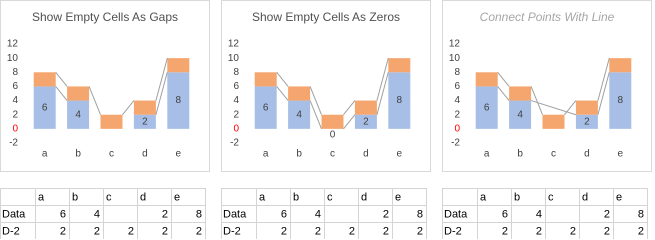  What do you see at coordinates (333, 134) in the screenshot?
I see `data-label: 0` at bounding box center [333, 134].